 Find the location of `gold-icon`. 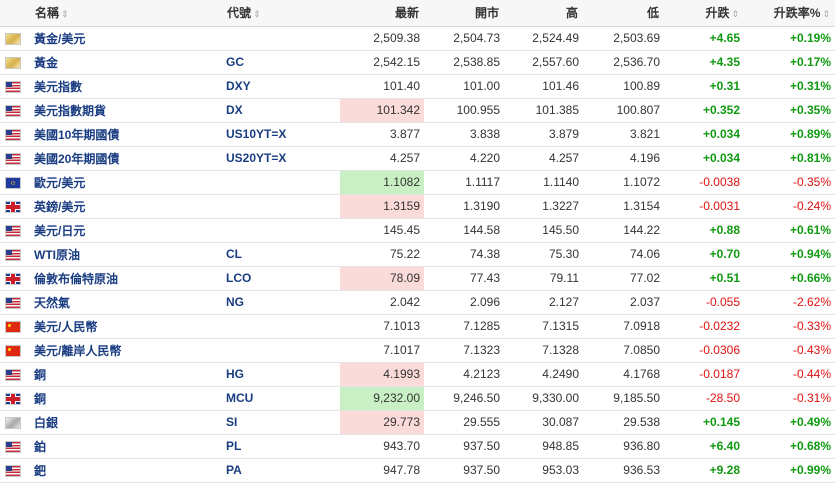

gold-icon is located at coordinates (13, 38).